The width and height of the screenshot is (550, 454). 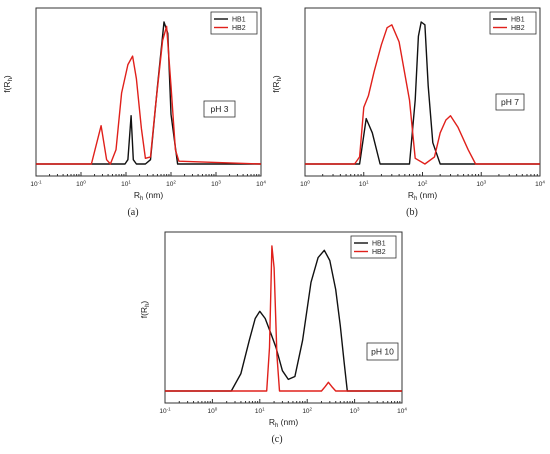 What do you see at coordinates (132, 212) in the screenshot?
I see `panel-label: (a)` at bounding box center [132, 212].